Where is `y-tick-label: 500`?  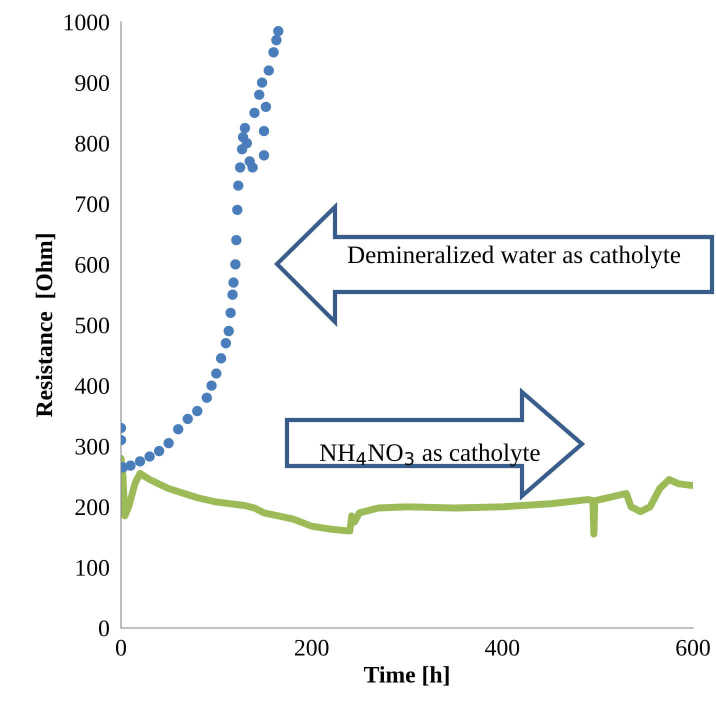
y-tick-label: 500 is located at coordinates (92, 325).